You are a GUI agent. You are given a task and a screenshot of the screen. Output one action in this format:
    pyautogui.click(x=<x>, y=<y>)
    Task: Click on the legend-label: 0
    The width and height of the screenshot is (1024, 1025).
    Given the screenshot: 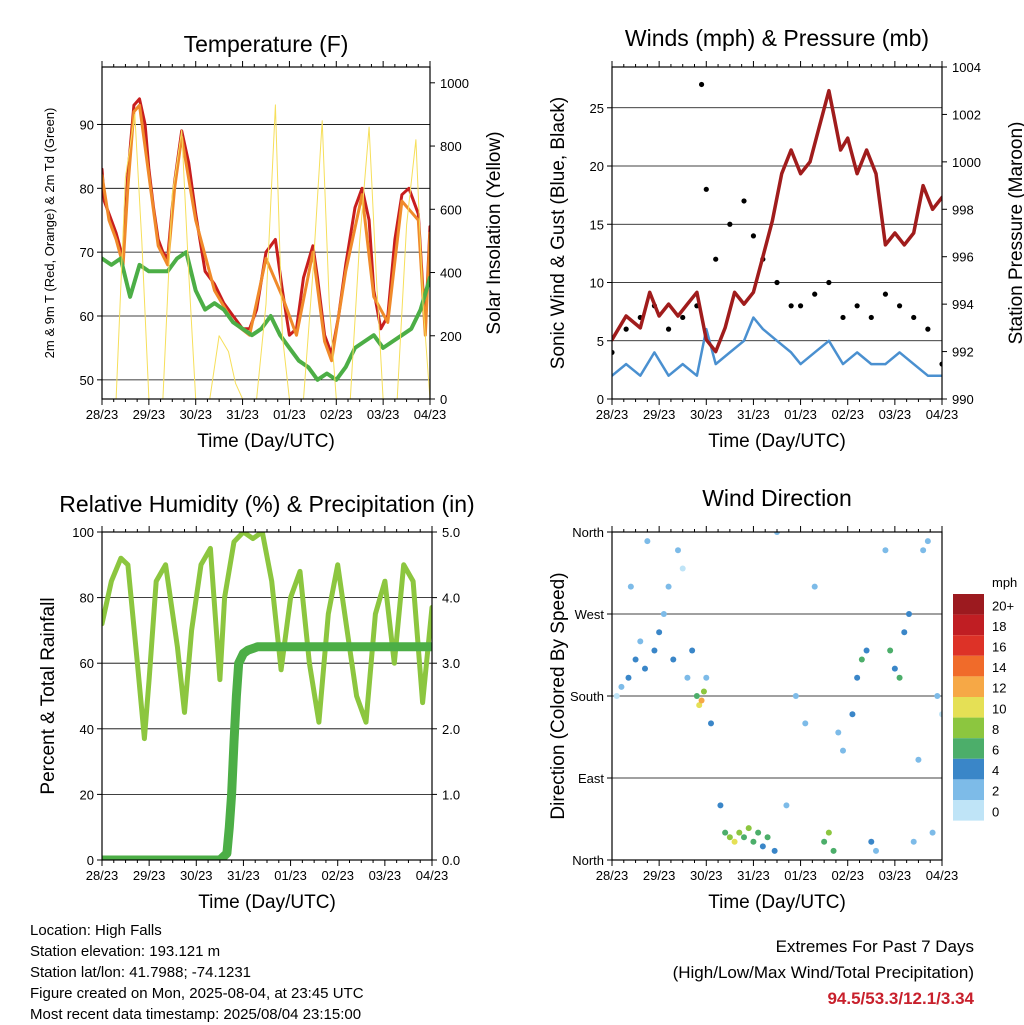 What is the action you would take?
    pyautogui.click(x=995, y=811)
    